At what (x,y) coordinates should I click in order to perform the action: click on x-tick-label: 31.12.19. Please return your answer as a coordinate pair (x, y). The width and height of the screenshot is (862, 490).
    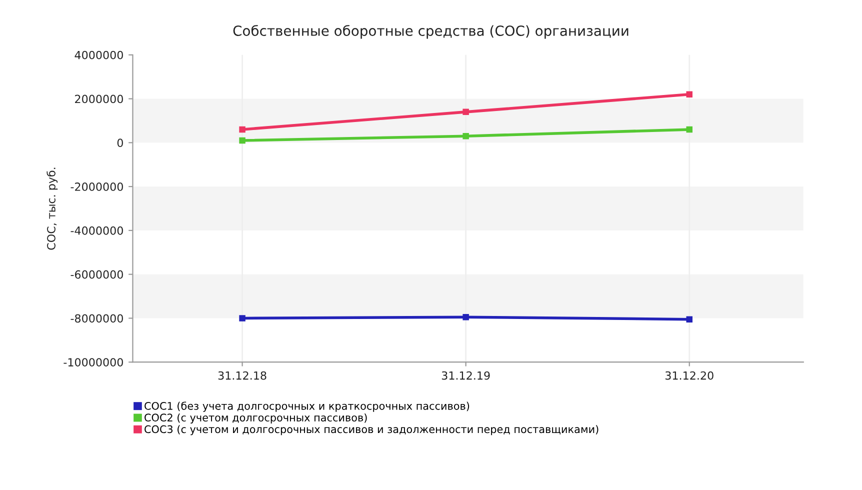
    Looking at the image, I should click on (466, 375).